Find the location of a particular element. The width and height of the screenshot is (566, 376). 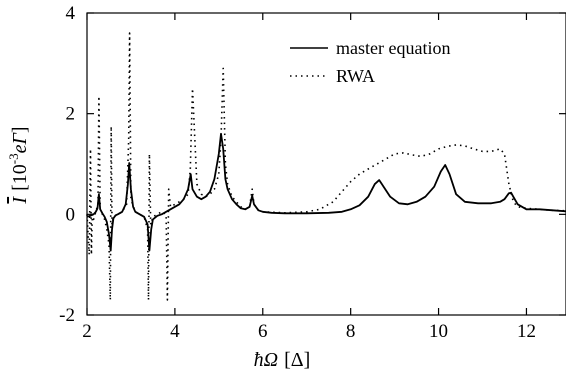

y-axis-unit: eΓ is located at coordinates (20, 142).